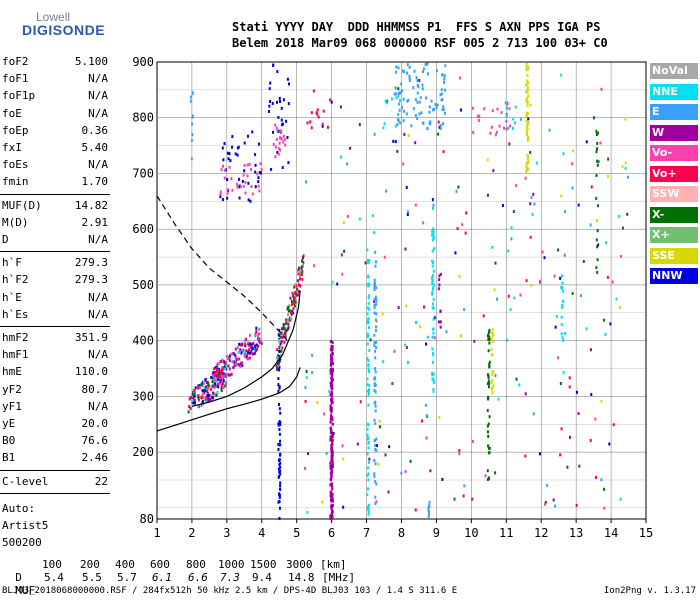 The image size is (700, 600). What do you see at coordinates (98, 165) in the screenshot?
I see `param-value: N/A` at bounding box center [98, 165].